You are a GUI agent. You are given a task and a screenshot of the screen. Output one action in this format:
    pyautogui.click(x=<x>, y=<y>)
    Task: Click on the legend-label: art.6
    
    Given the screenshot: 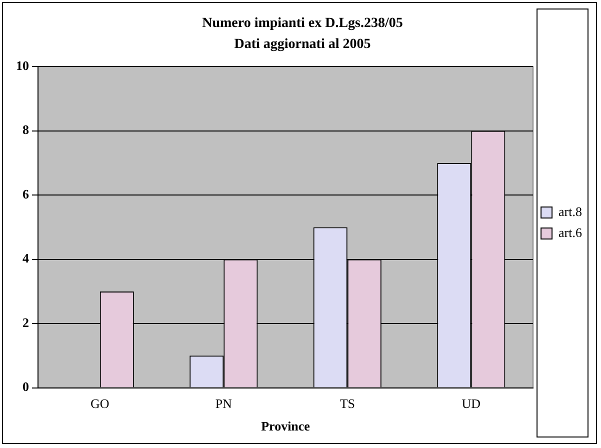 What is the action you would take?
    pyautogui.click(x=570, y=232)
    